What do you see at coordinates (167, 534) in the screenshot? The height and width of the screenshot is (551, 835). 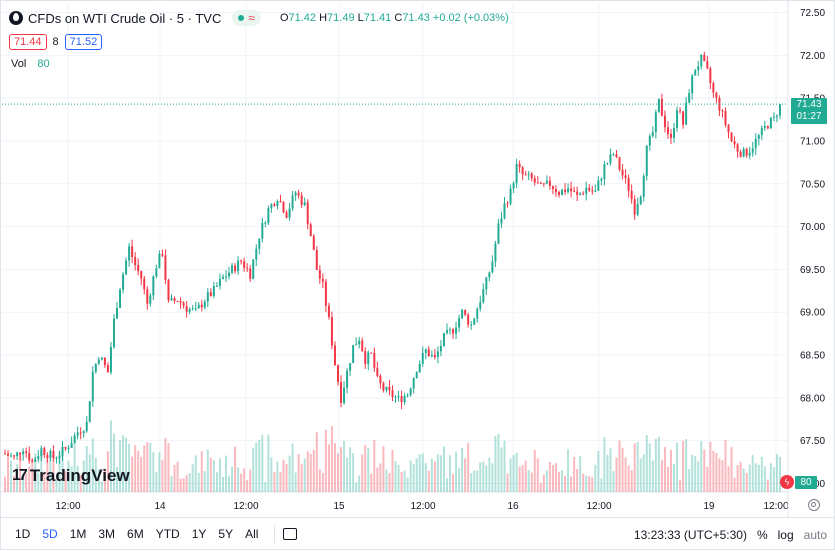 I see `range-button-ytd: YTD` at bounding box center [167, 534].